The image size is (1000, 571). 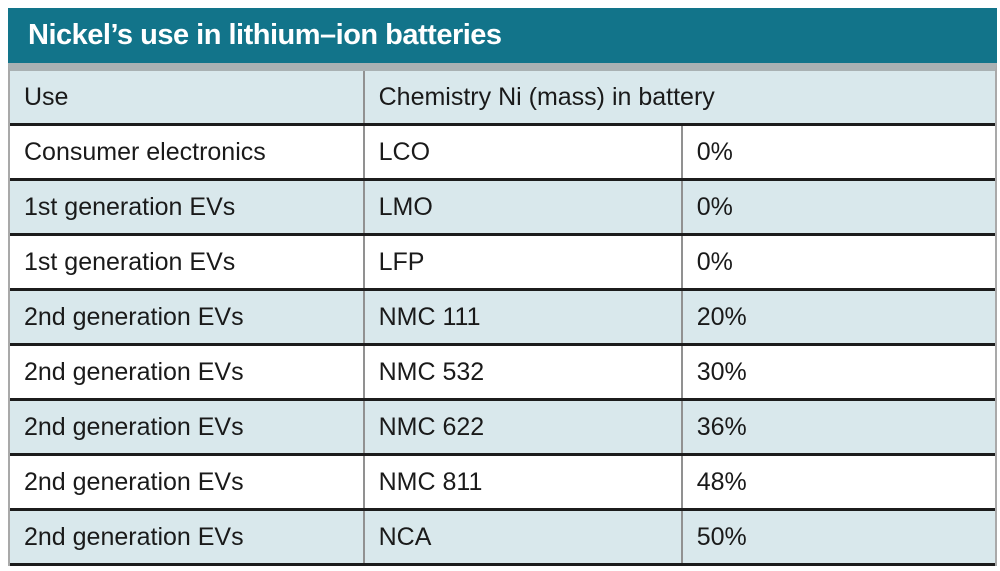 What do you see at coordinates (523, 207) in the screenshot?
I see `chemistry-cell: LMO` at bounding box center [523, 207].